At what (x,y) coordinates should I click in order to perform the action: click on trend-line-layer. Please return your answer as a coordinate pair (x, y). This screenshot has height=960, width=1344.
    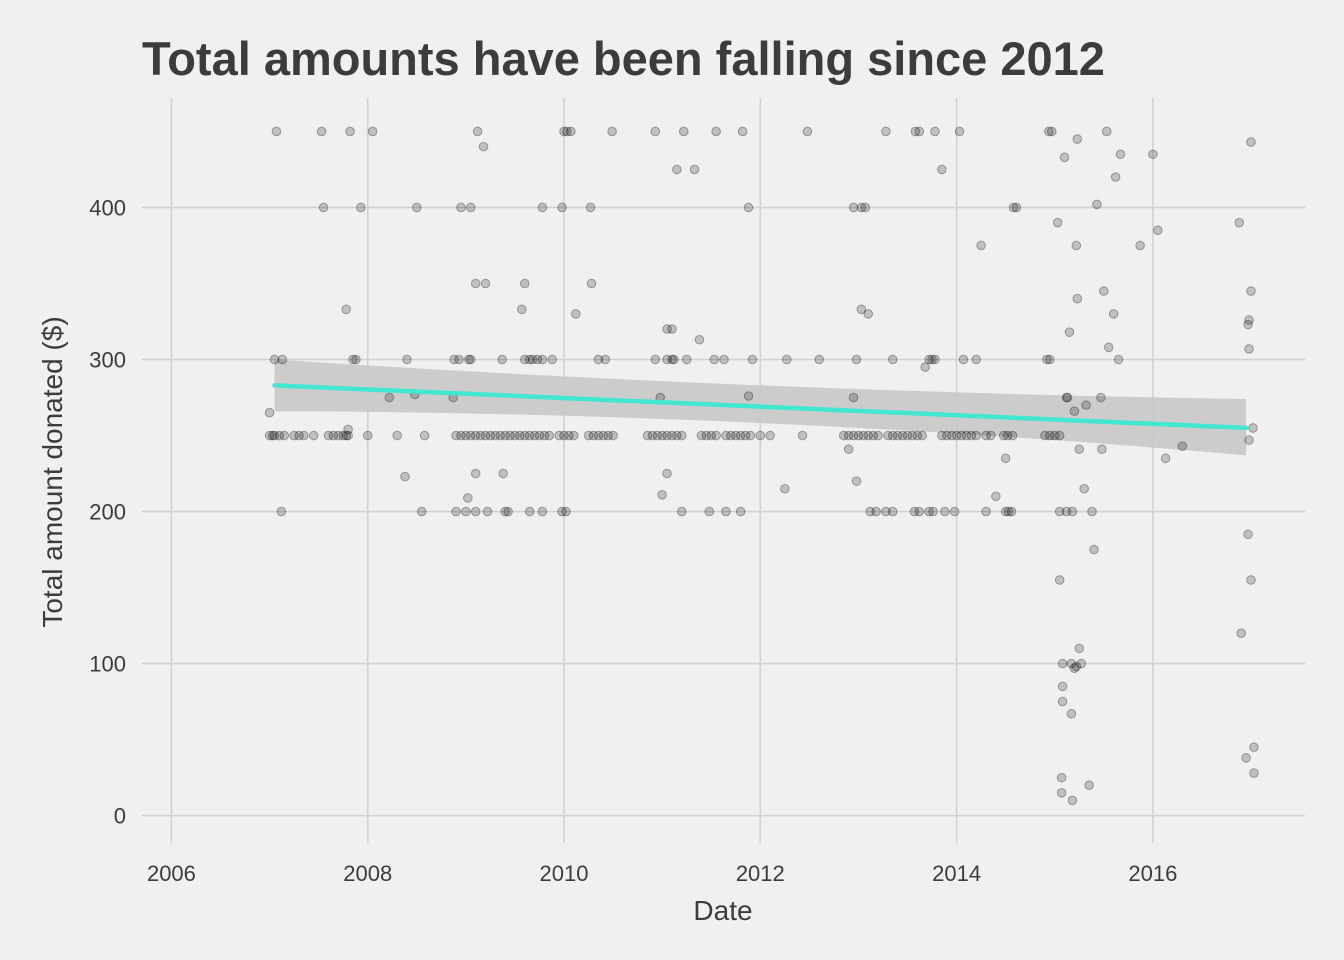
    Looking at the image, I should click on (760, 407).